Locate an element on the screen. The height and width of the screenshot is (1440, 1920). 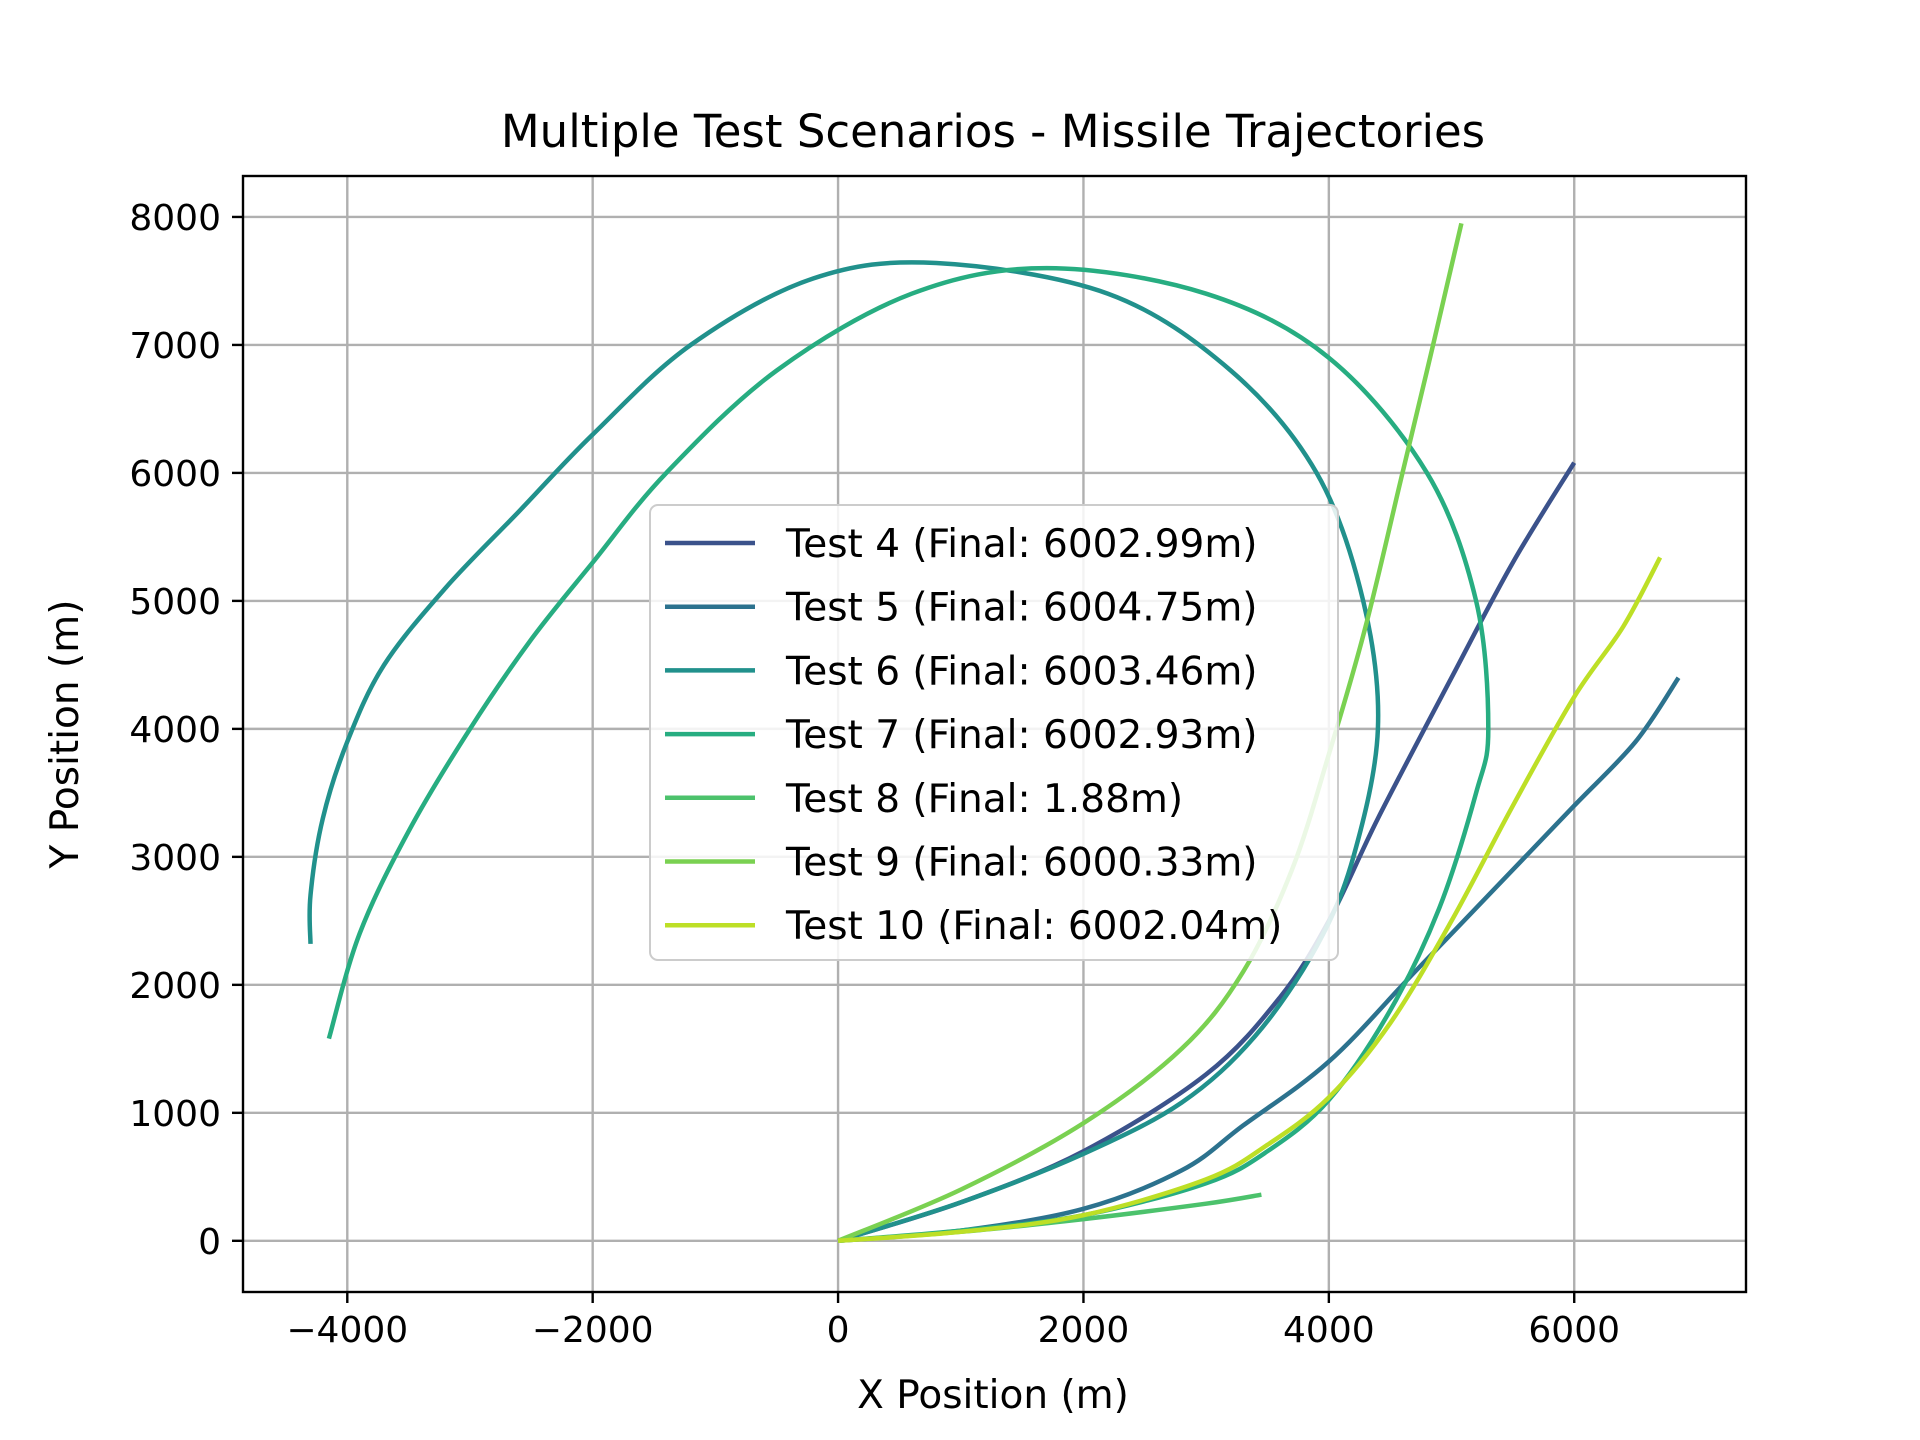
y-tick-label: 4000 is located at coordinates (175, 730).